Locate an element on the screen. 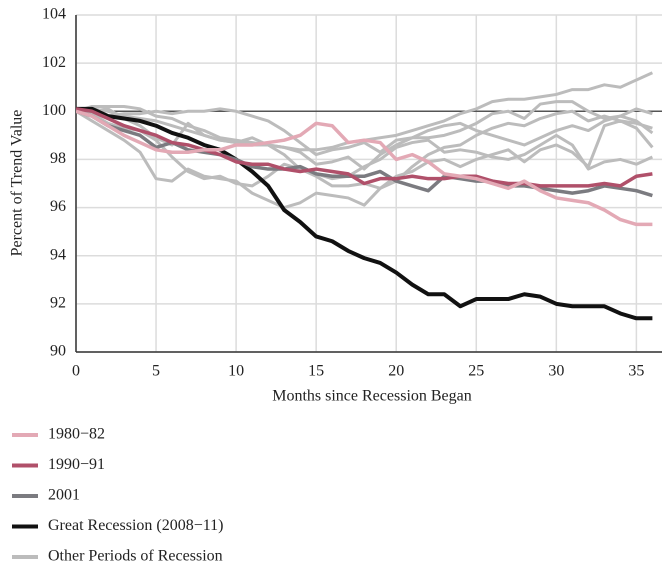 Image resolution: width=662 pixels, height=569 pixels. y-tick-label: 104 is located at coordinates (54, 14).